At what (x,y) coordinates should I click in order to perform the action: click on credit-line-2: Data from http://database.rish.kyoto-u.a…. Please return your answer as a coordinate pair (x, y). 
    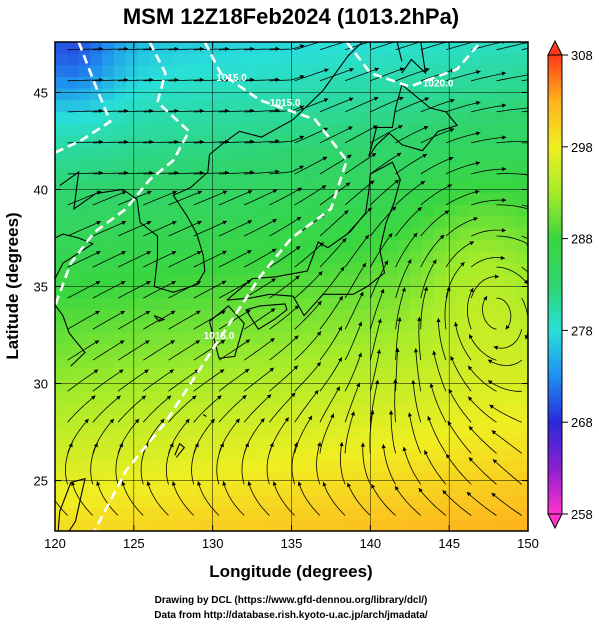
    Looking at the image, I should click on (291, 615).